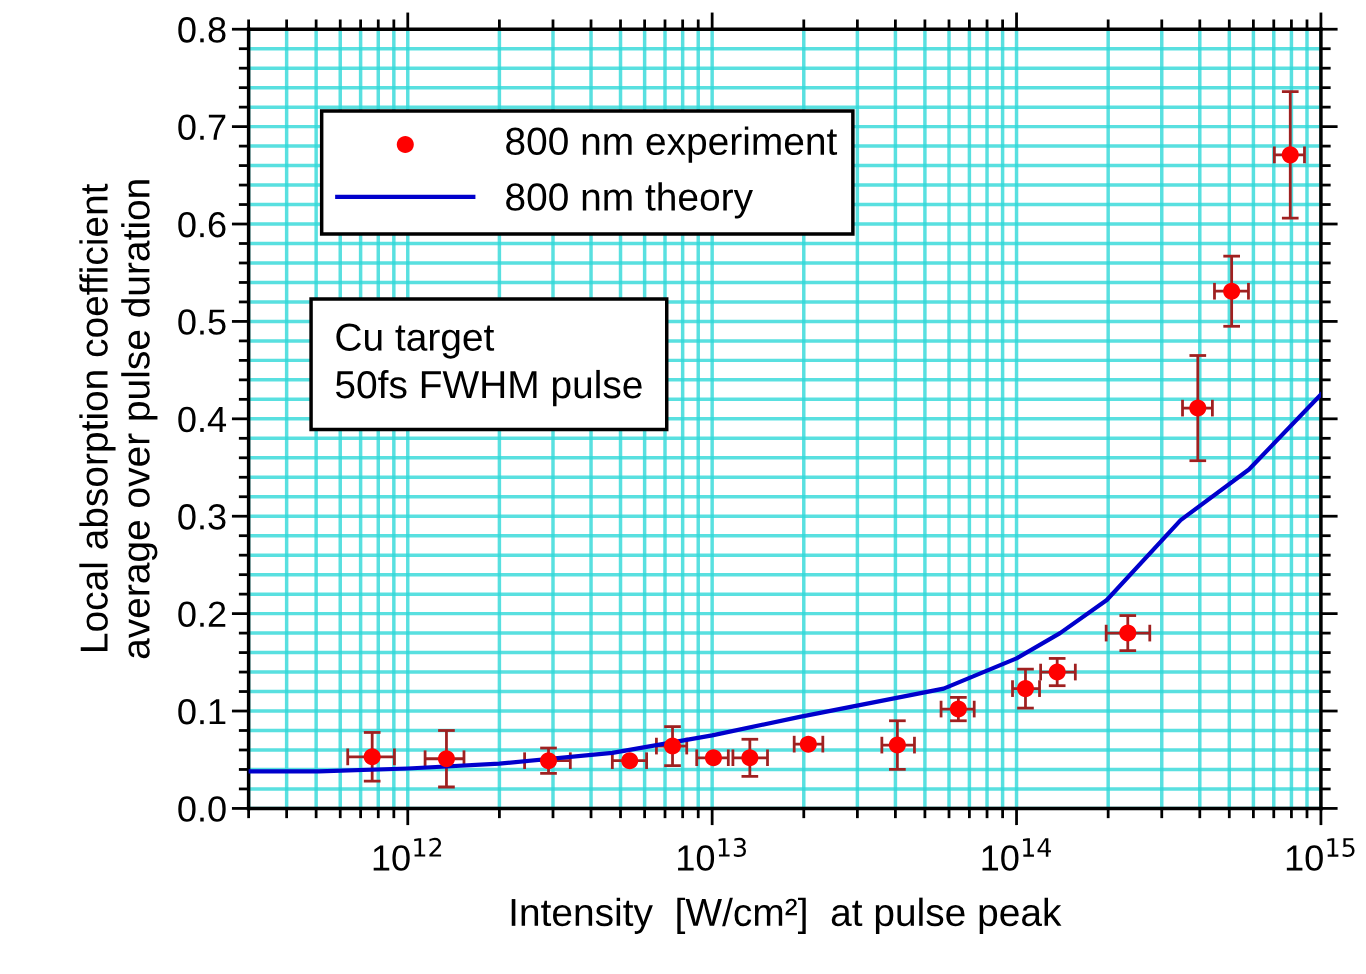 The image size is (1366, 974). What do you see at coordinates (118, 419) in the screenshot?
I see `y-axis-title: Local absorption coefficient average over pulse duration` at bounding box center [118, 419].